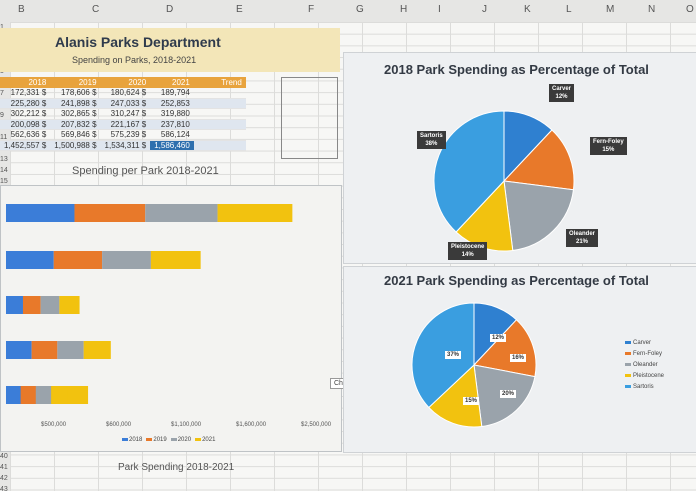 This screenshot has height=491, width=696. Describe the element at coordinates (468, 251) in the screenshot. I see `pie-2018-label-pleistocene: Pleistocene 14%` at that location.